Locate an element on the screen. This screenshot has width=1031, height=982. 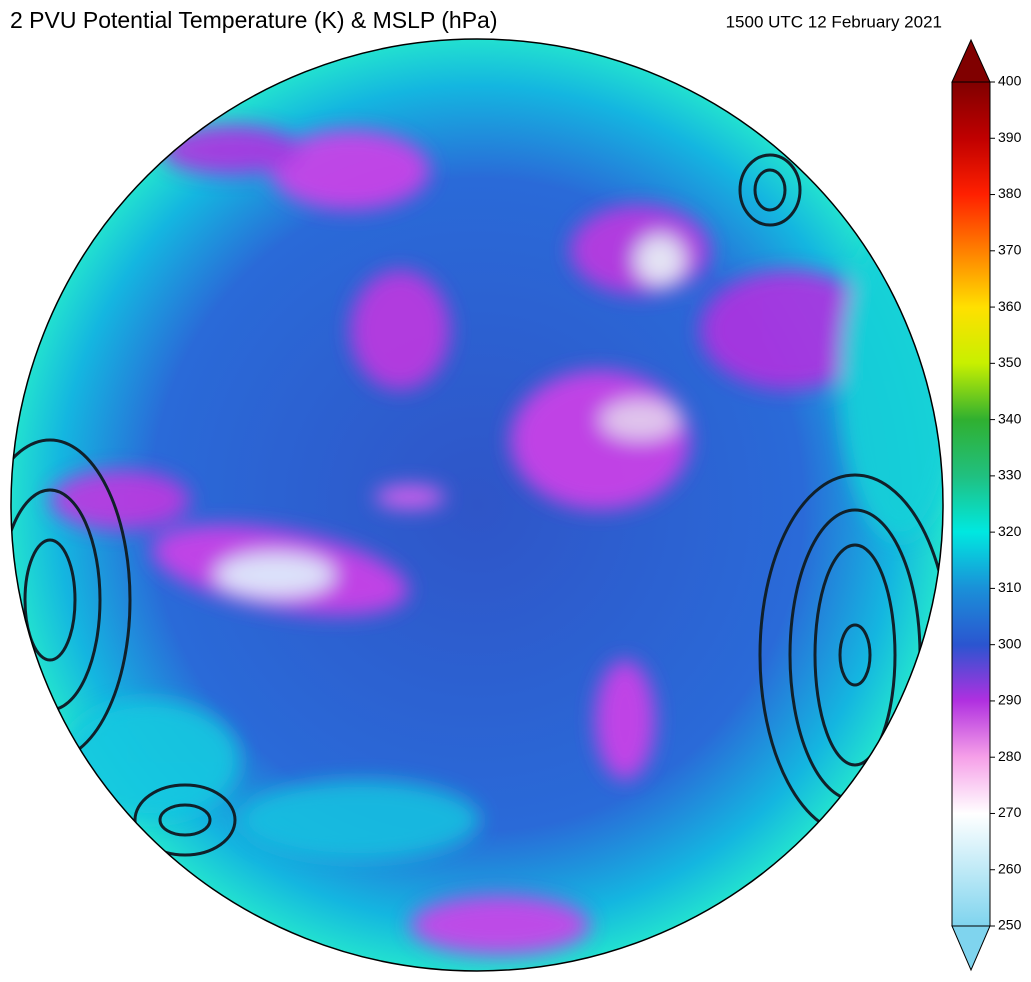
colorbar-tick-label: 250 is located at coordinates (1010, 925).